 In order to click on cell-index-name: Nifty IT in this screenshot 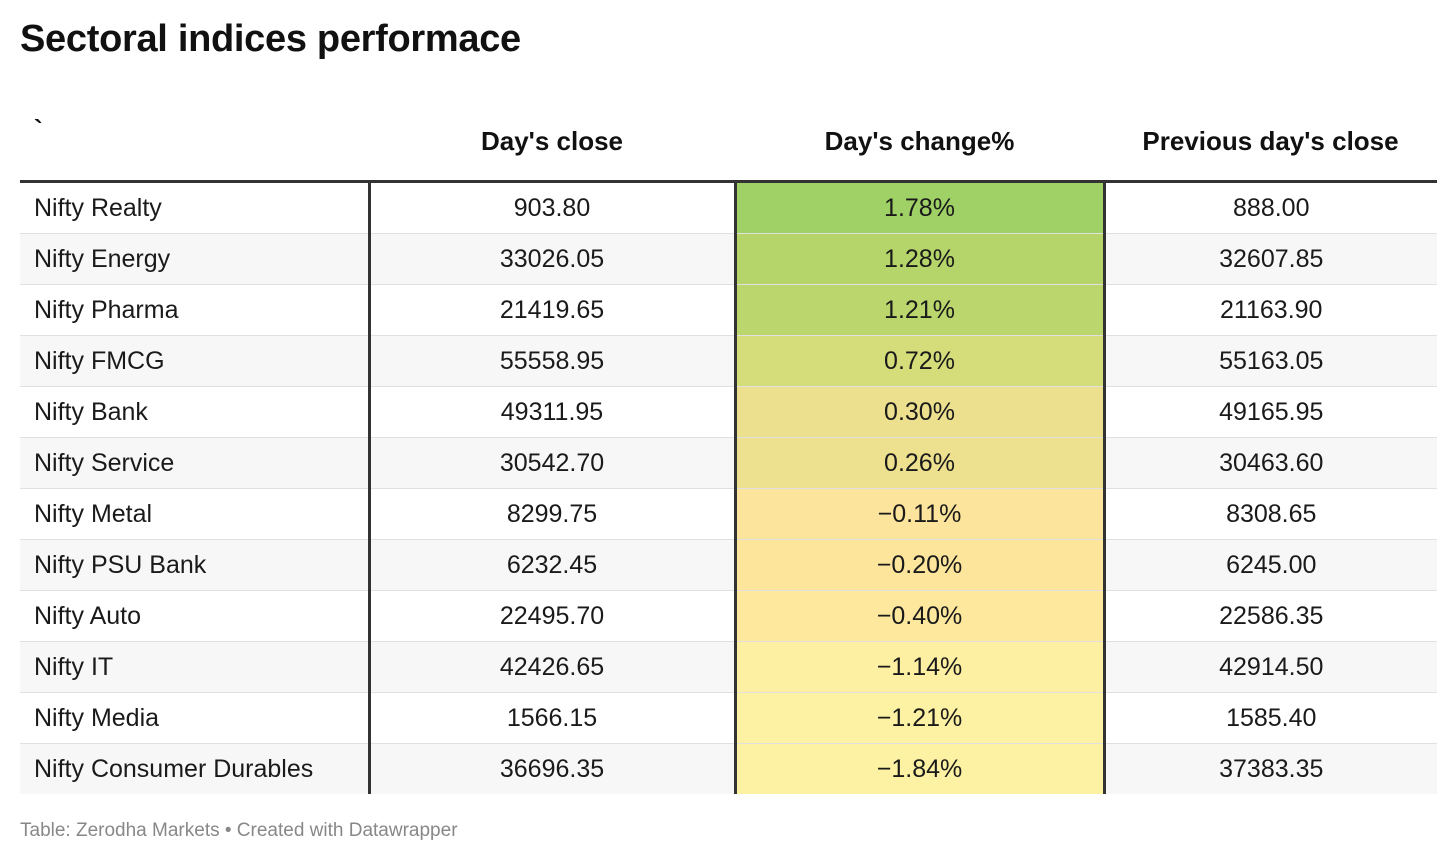, I will do `click(195, 667)`.